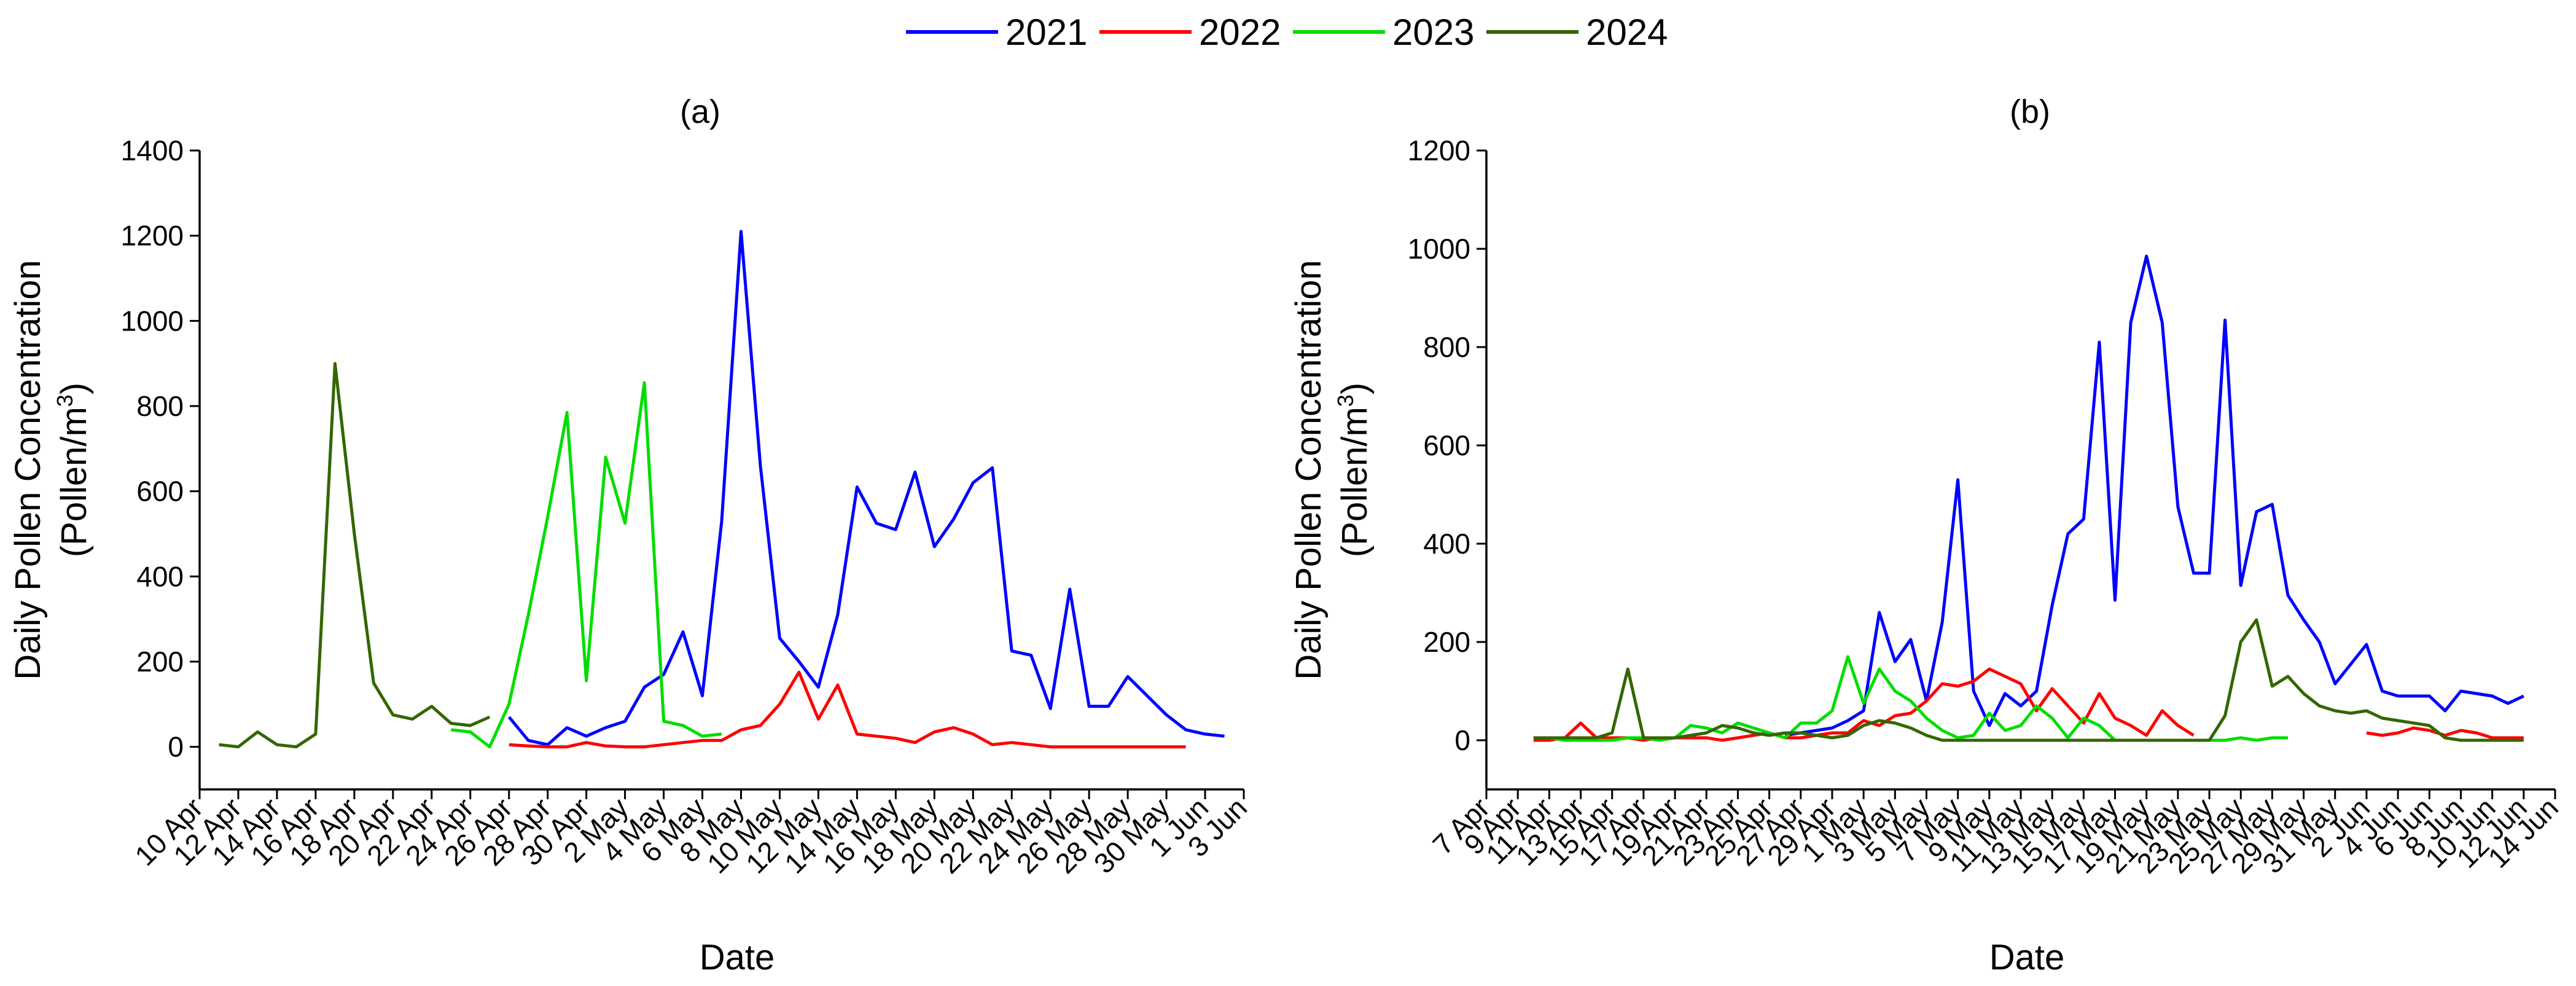 This screenshot has height=986, width=2576. Describe the element at coordinates (996, 32) in the screenshot. I see `legend-item-2021: 2021` at that location.